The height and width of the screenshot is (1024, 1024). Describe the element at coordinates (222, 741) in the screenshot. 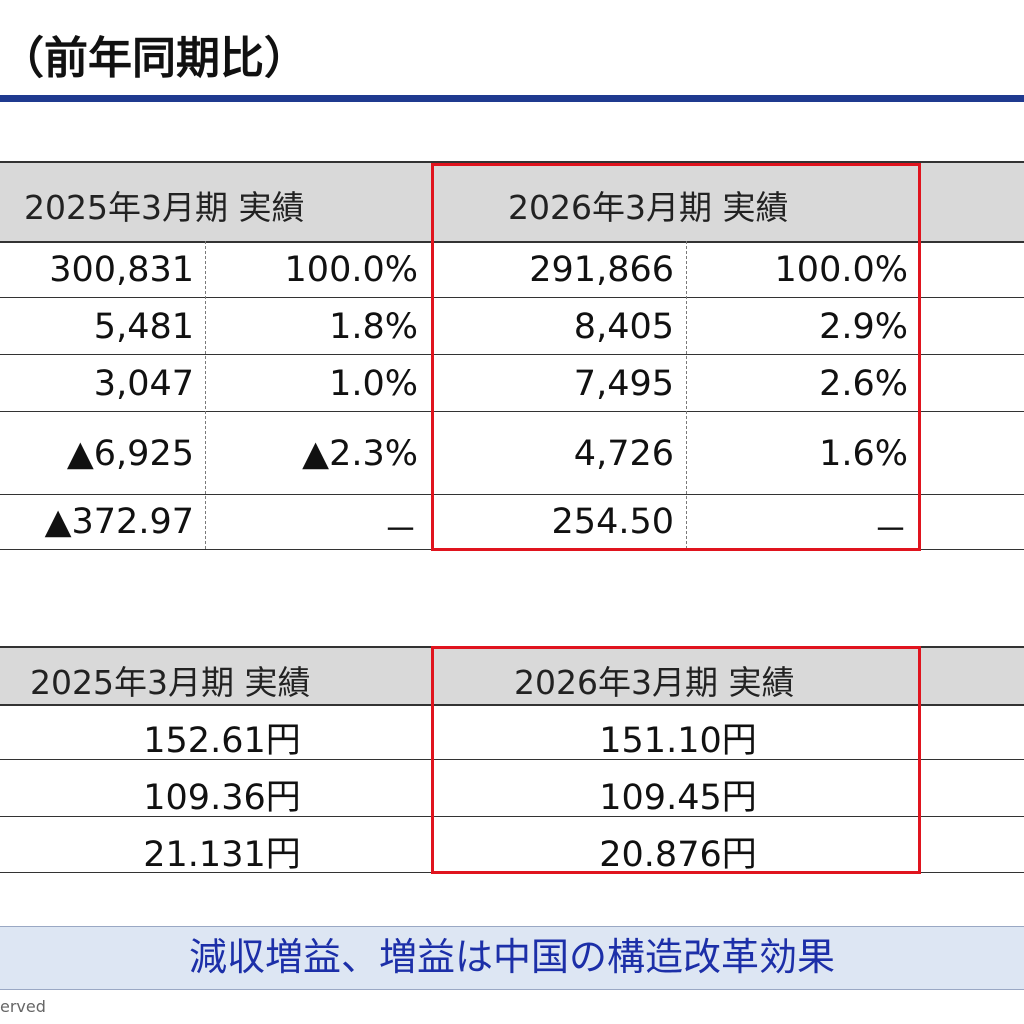

I see `prev-rate: 152.61円` at that location.